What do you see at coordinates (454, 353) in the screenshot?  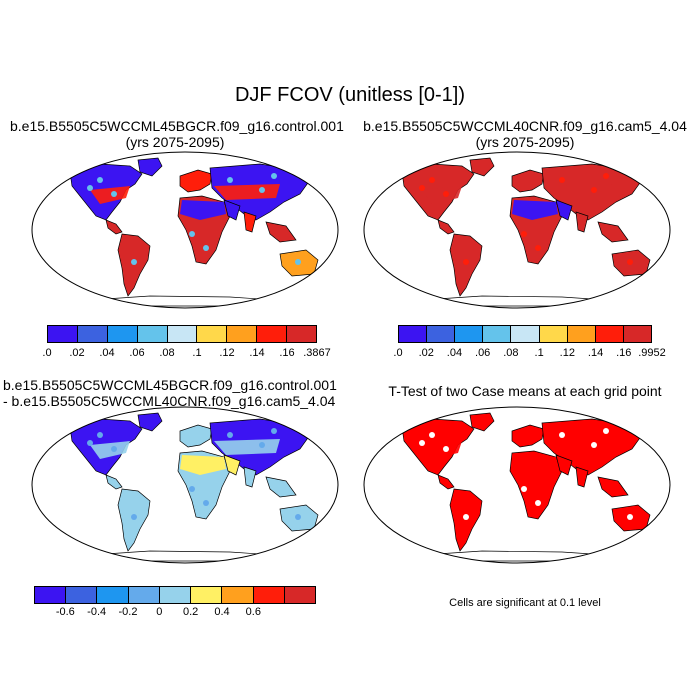 I see `colorbar-tick-label: .04` at bounding box center [454, 353].